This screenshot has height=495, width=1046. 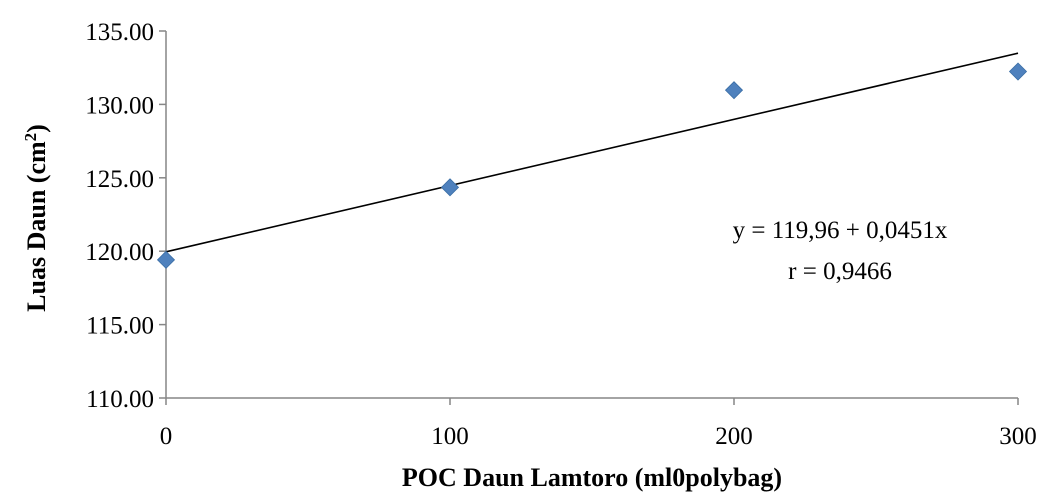 I want to click on x-tick-label: 200, so click(x=734, y=436).